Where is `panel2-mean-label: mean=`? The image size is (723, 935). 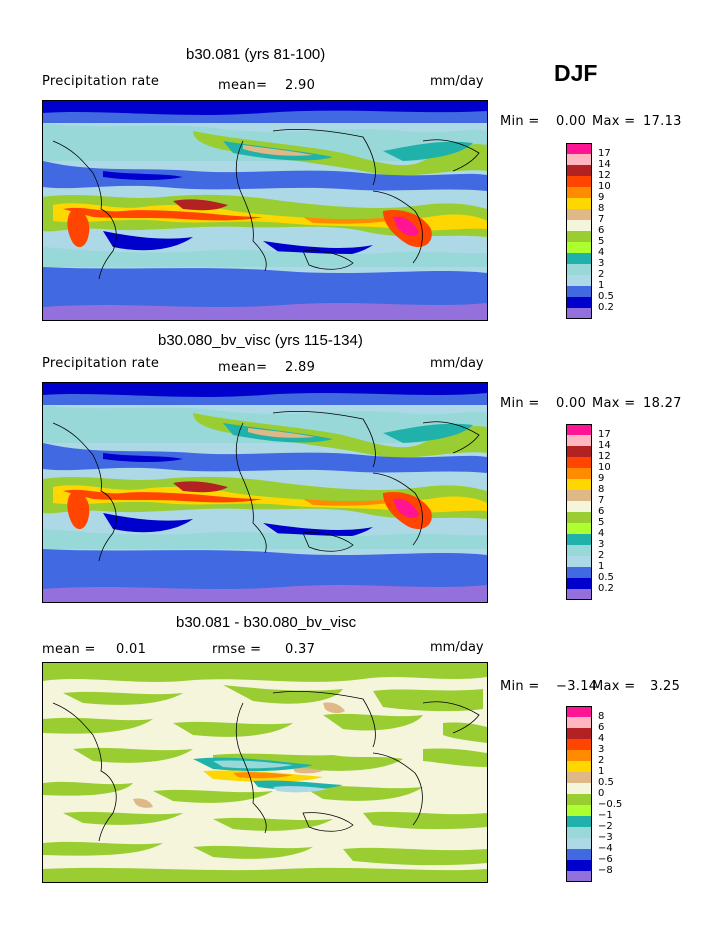 panel2-mean-label: mean= is located at coordinates (243, 367).